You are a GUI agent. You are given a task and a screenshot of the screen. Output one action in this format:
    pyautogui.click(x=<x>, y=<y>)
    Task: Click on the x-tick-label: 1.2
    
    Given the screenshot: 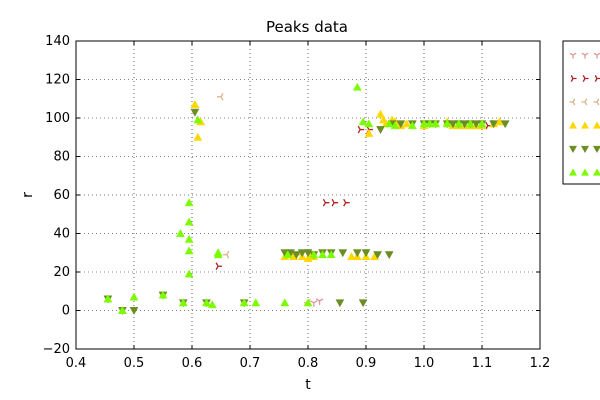 What is the action you would take?
    pyautogui.click(x=540, y=363)
    